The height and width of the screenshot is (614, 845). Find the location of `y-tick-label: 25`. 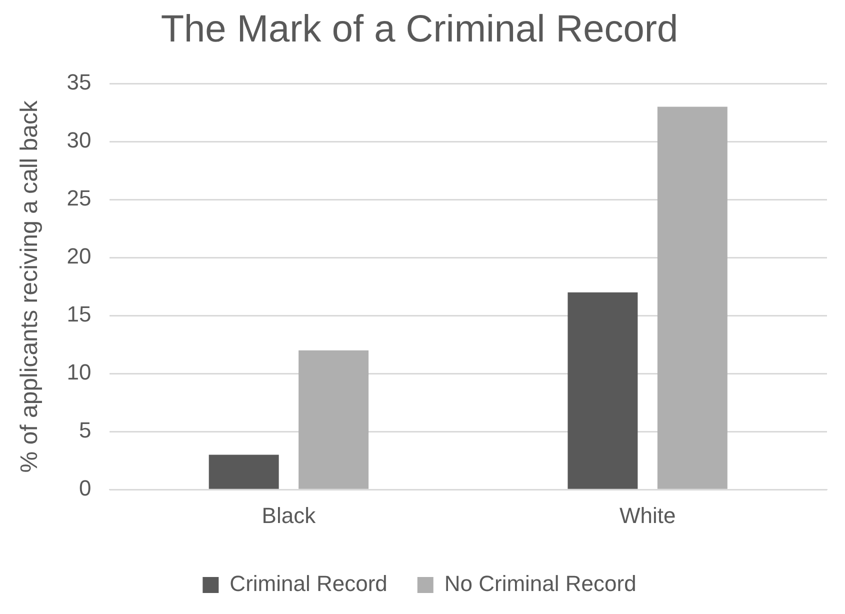

y-tick-label: 25 is located at coordinates (79, 198).